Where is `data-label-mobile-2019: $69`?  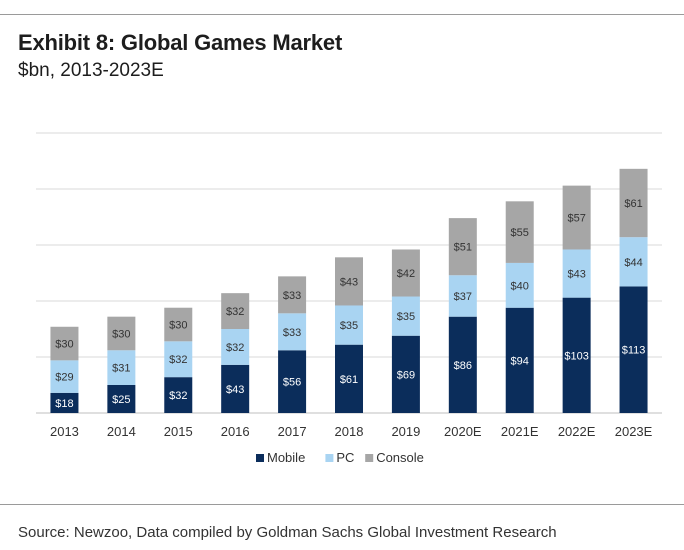 data-label-mobile-2019: $69 is located at coordinates (406, 375).